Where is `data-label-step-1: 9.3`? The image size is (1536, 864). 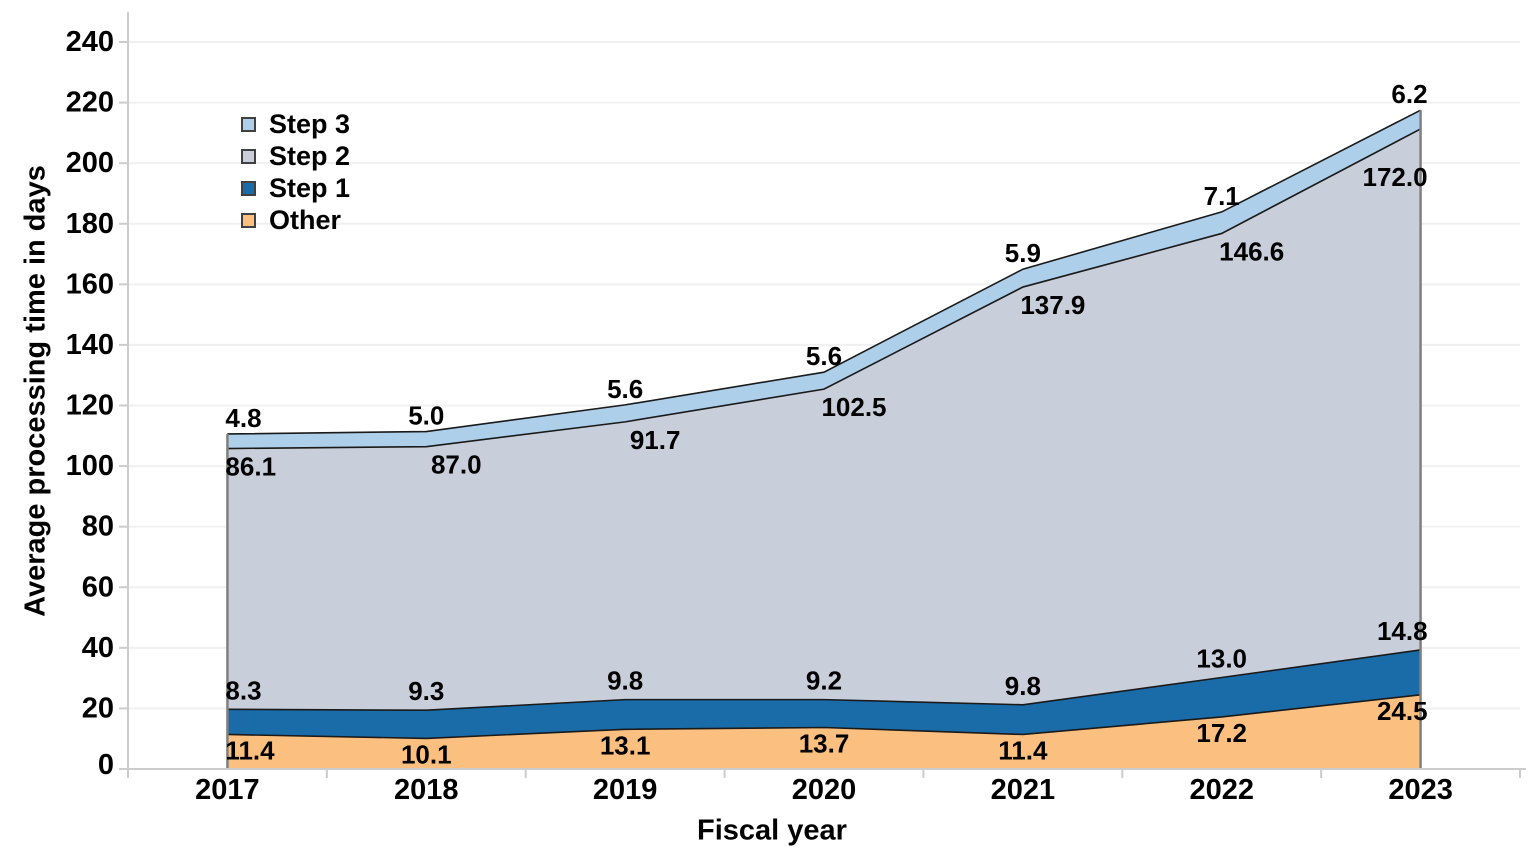 data-label-step-1: 9.3 is located at coordinates (426, 691).